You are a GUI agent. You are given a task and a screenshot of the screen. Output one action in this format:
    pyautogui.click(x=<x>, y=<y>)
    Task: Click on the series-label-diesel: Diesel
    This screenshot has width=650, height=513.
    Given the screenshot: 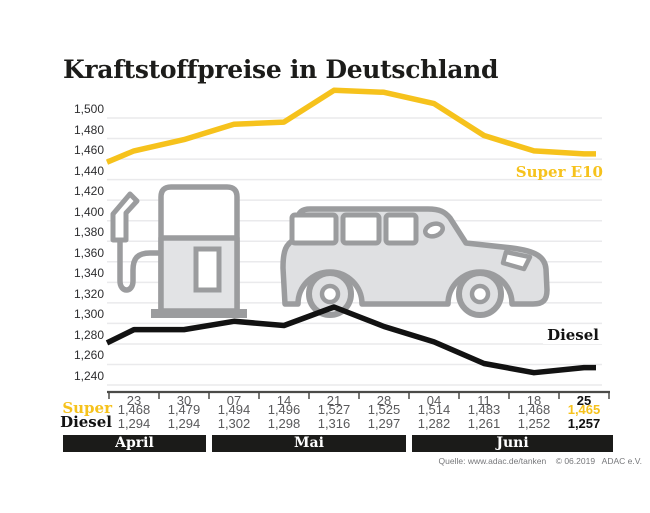 What is the action you would take?
    pyautogui.click(x=573, y=335)
    